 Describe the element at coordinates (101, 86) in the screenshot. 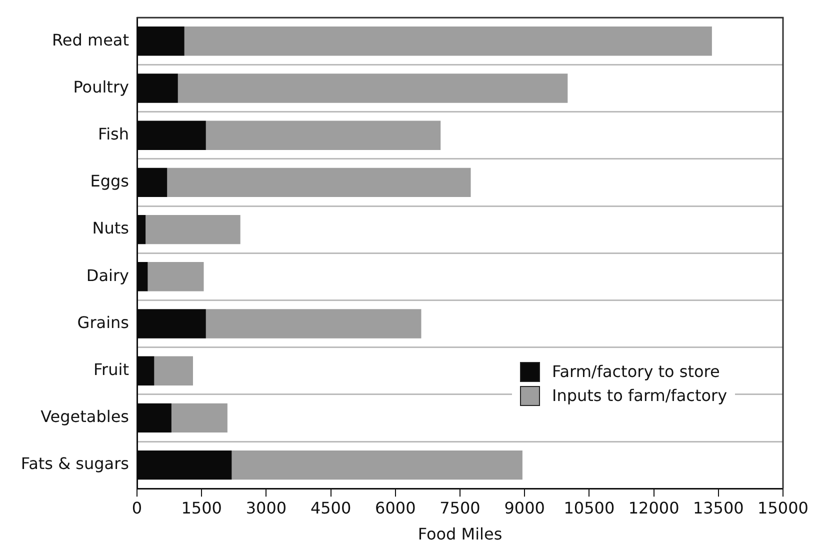

I see `y-tick-label: Poultry` at that location.